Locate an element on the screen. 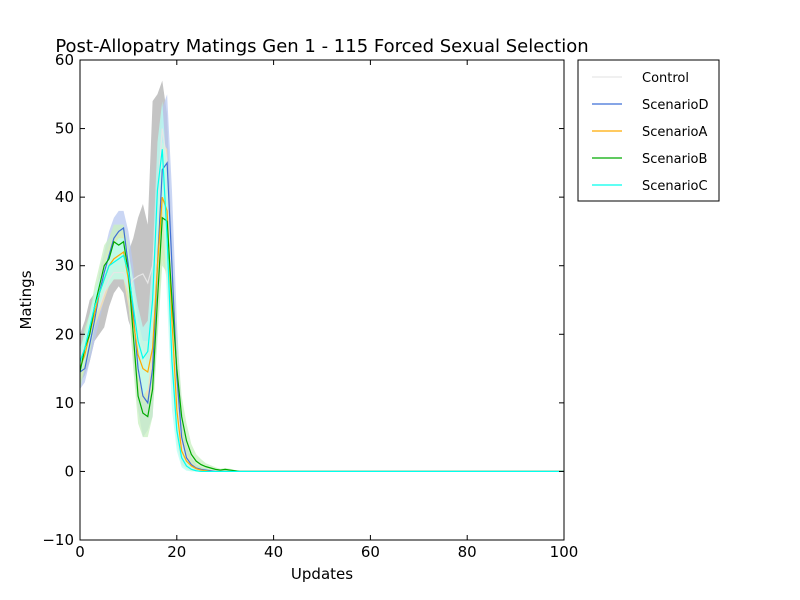  legend-label-scenariob: ScenarioB is located at coordinates (674, 159).